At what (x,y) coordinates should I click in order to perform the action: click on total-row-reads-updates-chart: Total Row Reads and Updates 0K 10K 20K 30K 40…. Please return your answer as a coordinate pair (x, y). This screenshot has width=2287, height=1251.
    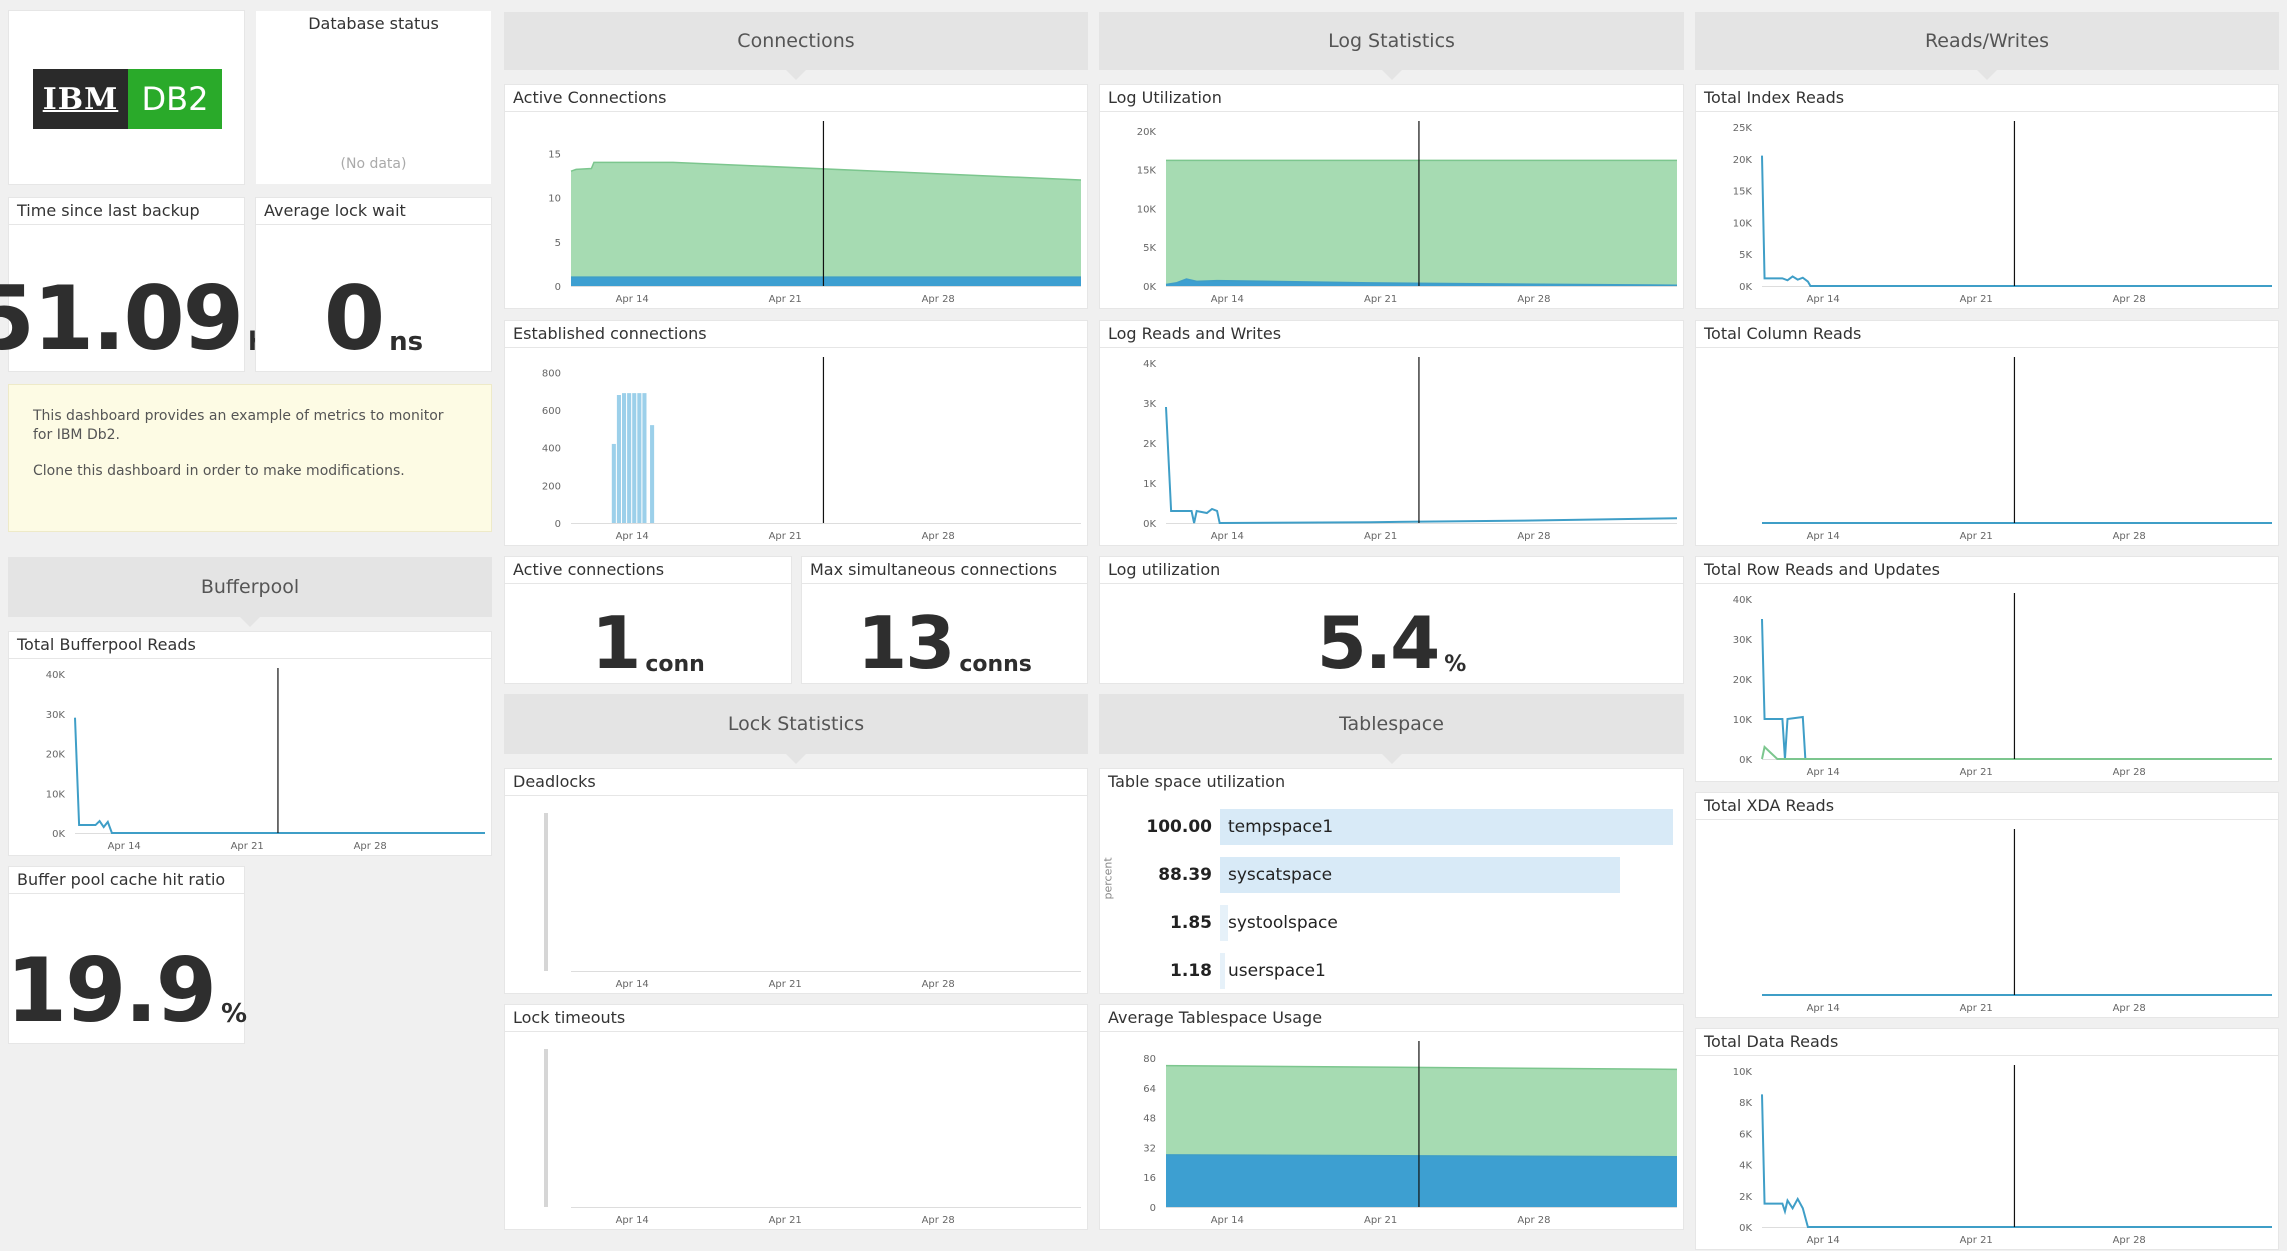
    Looking at the image, I should click on (1987, 669).